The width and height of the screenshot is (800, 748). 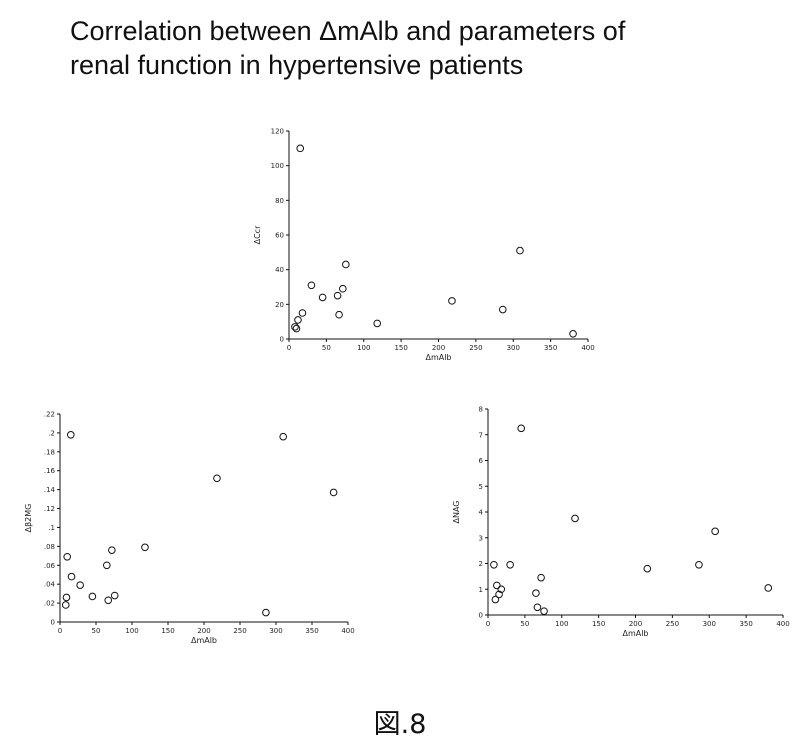 What do you see at coordinates (279, 201) in the screenshot?
I see `y-tick-label: 80` at bounding box center [279, 201].